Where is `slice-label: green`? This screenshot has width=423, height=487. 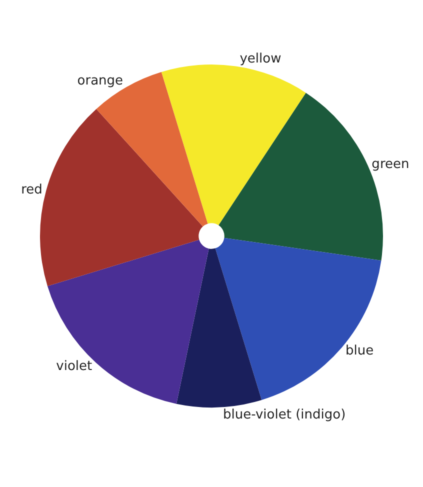 slice-label: green is located at coordinates (391, 164).